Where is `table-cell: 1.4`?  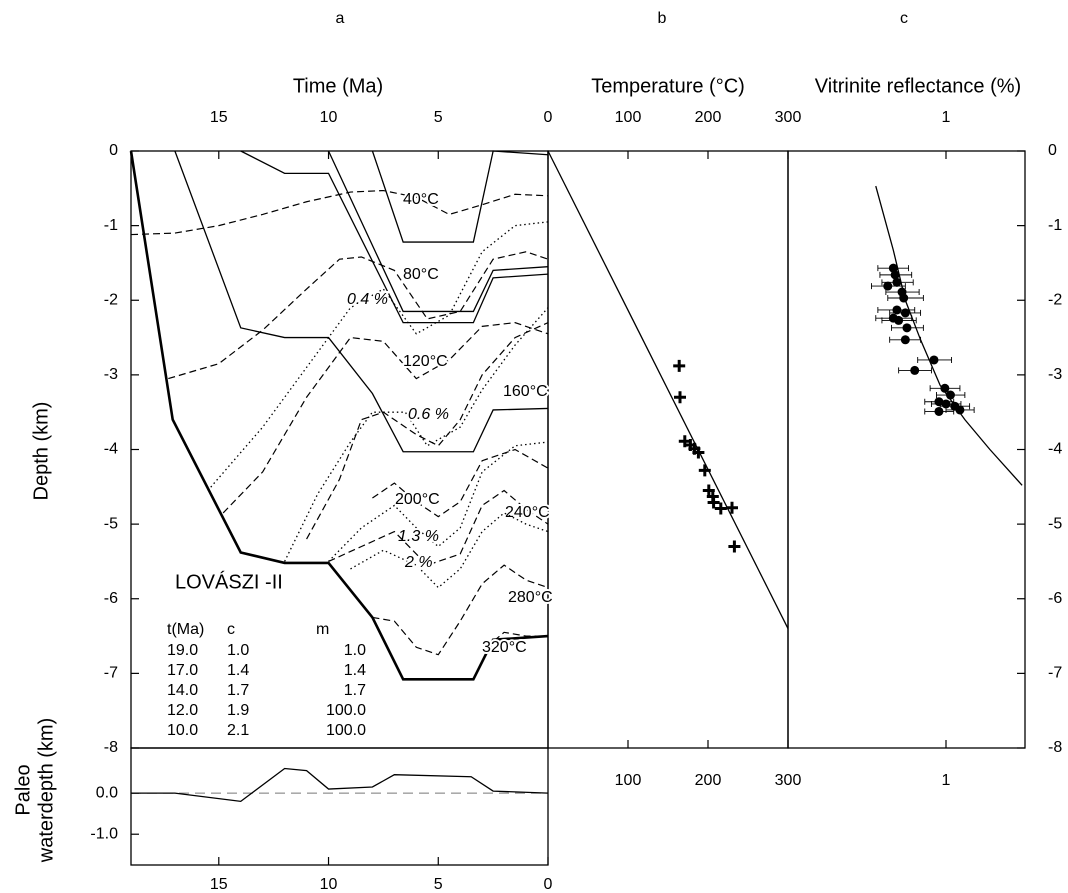 table-cell: 1.4 is located at coordinates (355, 670).